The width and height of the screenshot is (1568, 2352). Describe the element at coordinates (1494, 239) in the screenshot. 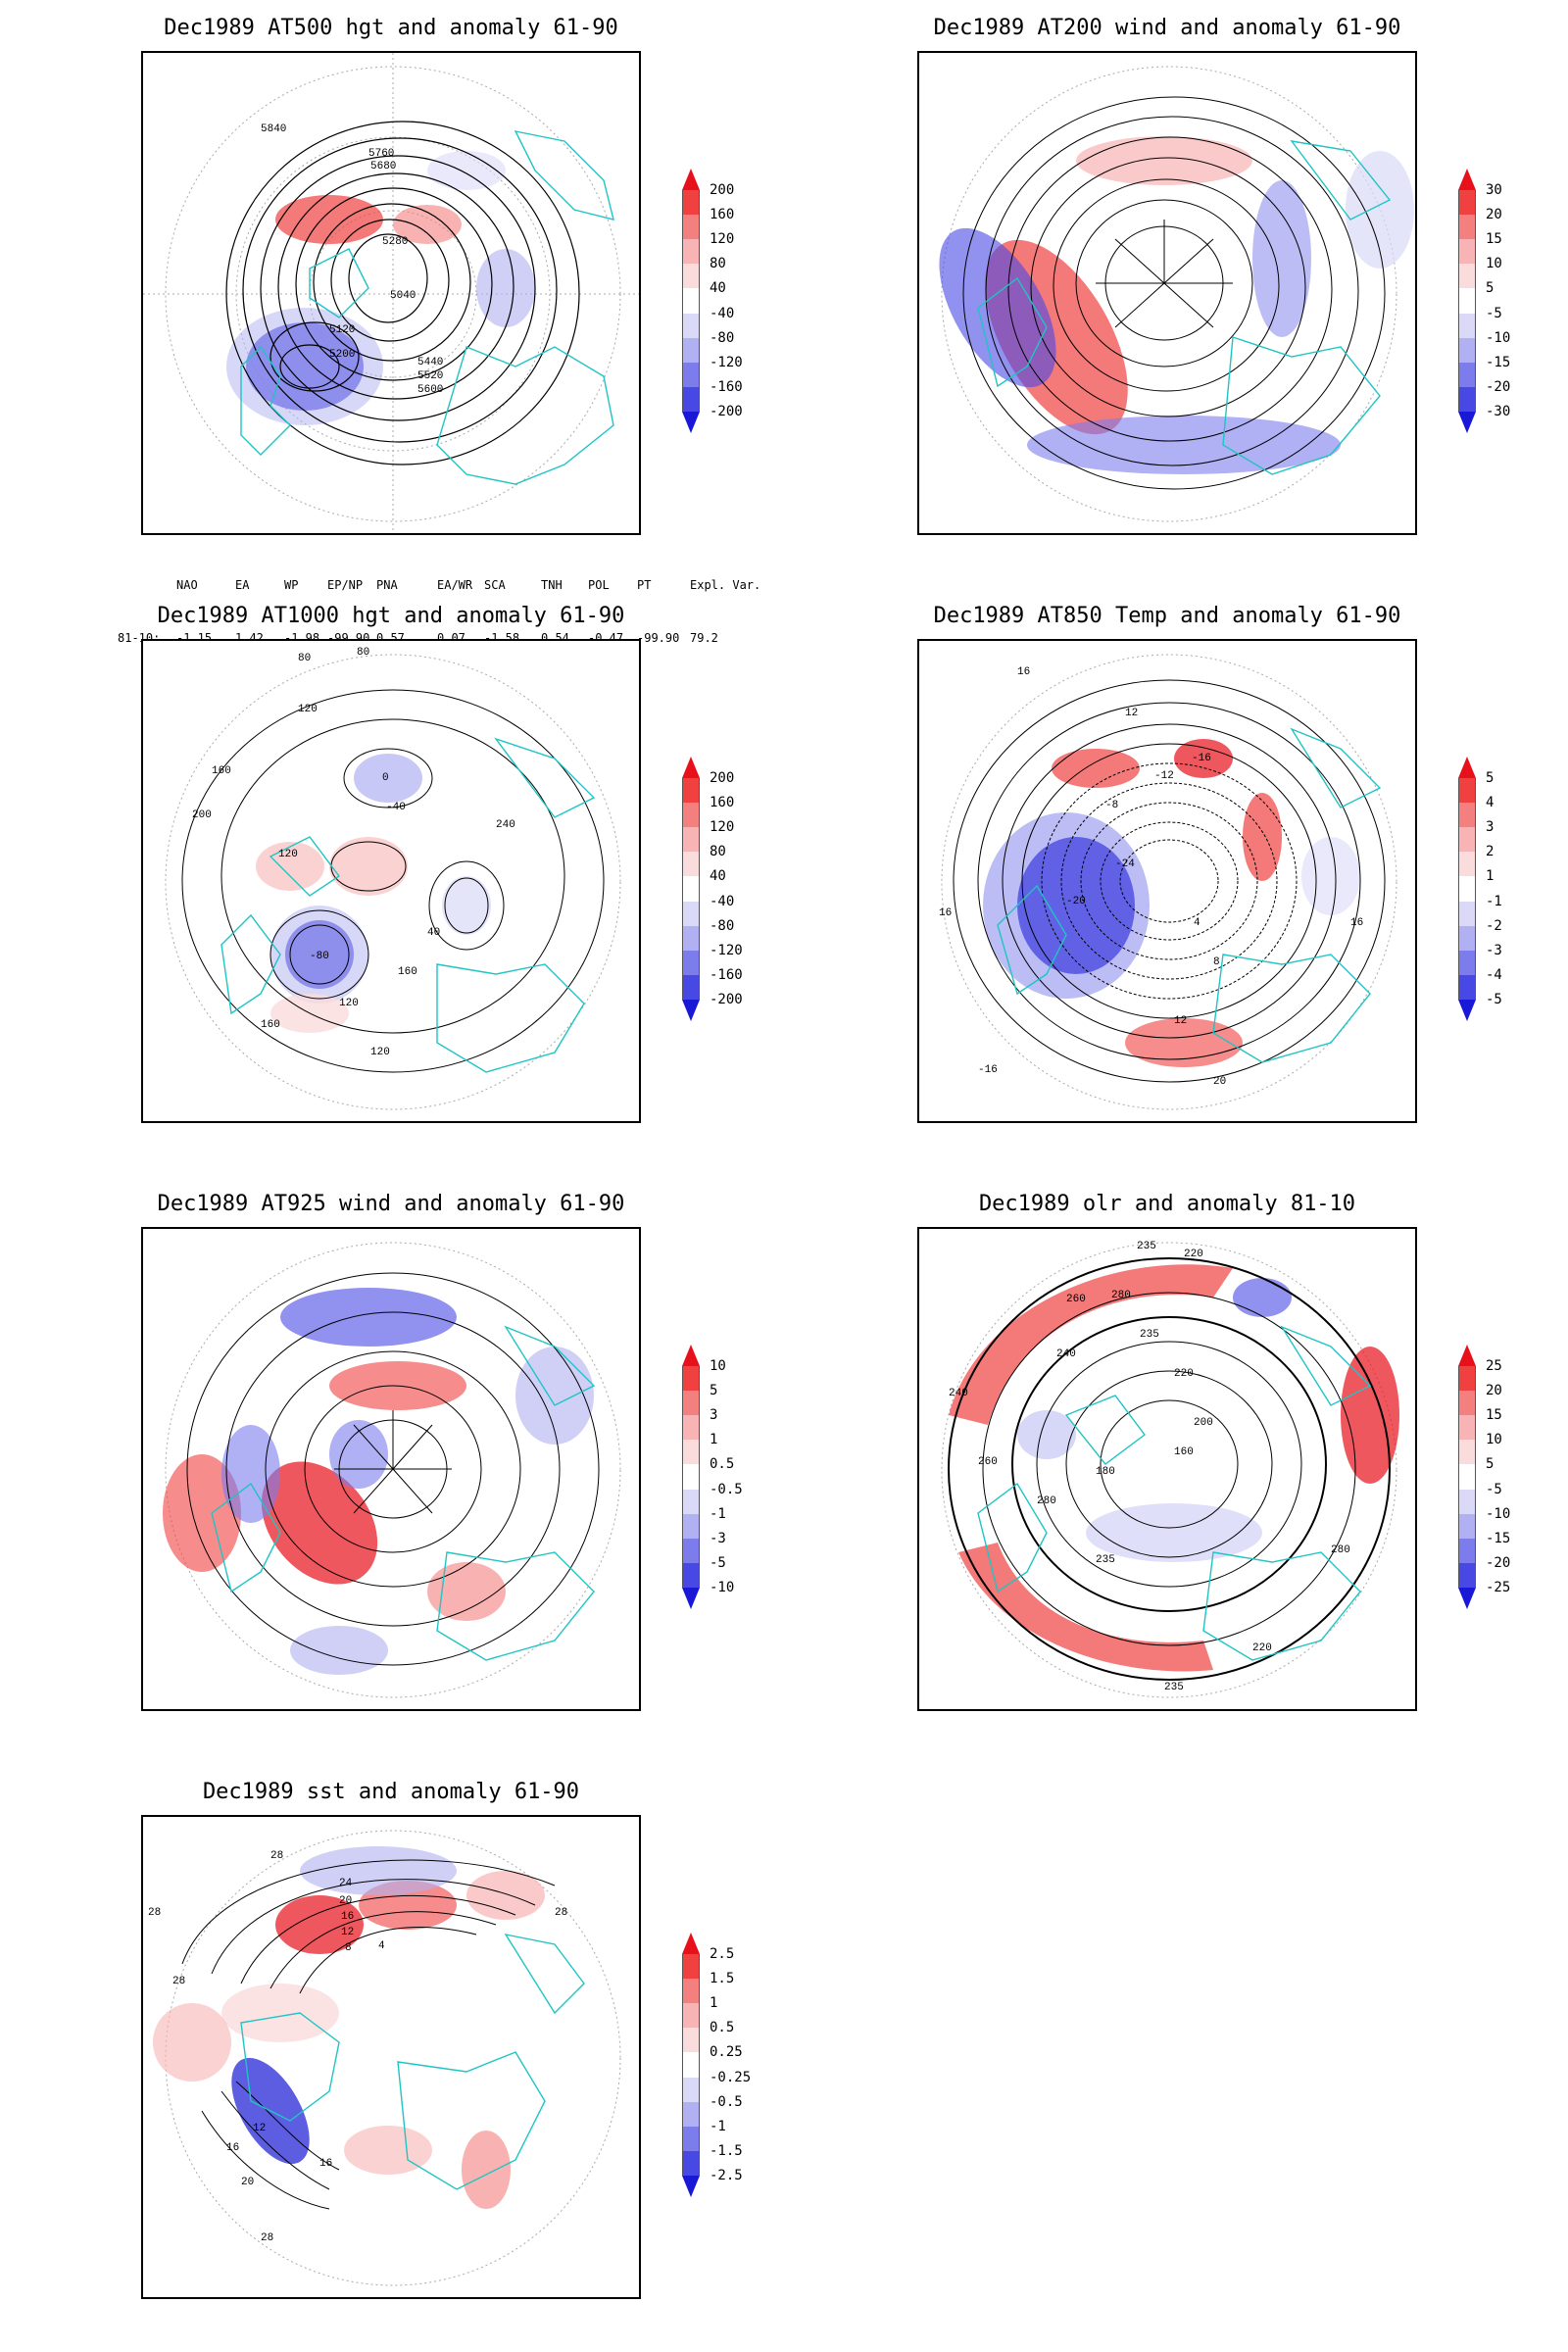

I see `colorbar-tick-label: 15` at that location.